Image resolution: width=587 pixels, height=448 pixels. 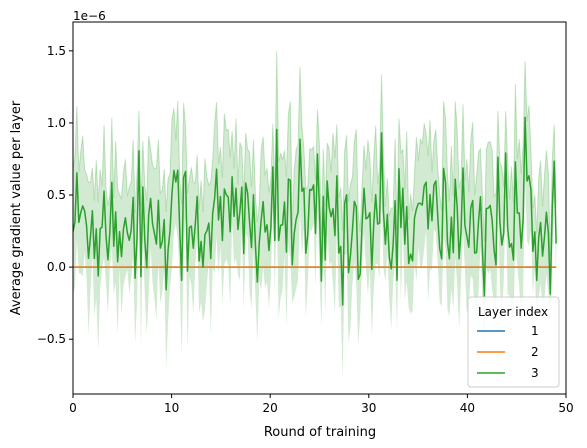 What do you see at coordinates (565, 408) in the screenshot?
I see `x-tick-label: 50` at bounding box center [565, 408].